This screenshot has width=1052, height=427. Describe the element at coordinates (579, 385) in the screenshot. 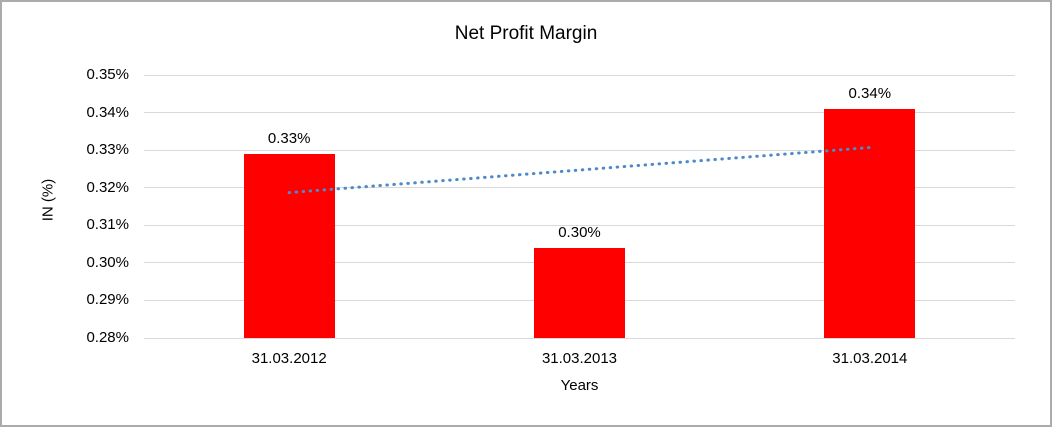

I see `x-axis-title: Years` at that location.